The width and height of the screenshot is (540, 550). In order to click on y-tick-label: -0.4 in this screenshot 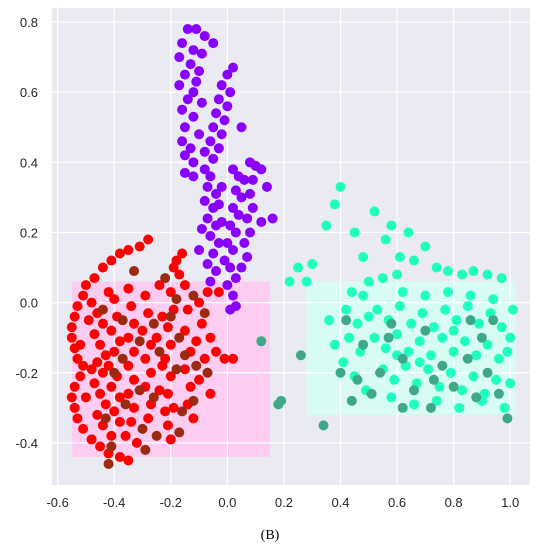, I will do `click(27, 443)`.